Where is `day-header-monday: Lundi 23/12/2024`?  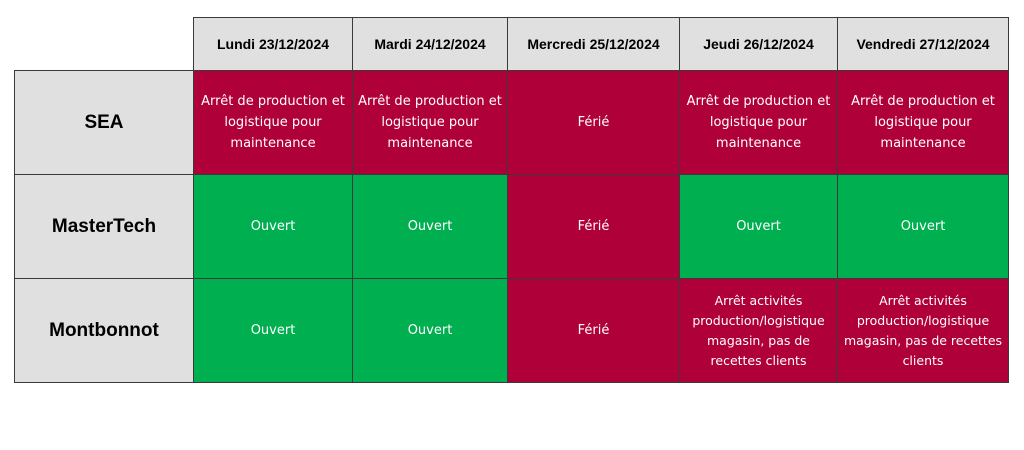 day-header-monday: Lundi 23/12/2024 is located at coordinates (273, 44).